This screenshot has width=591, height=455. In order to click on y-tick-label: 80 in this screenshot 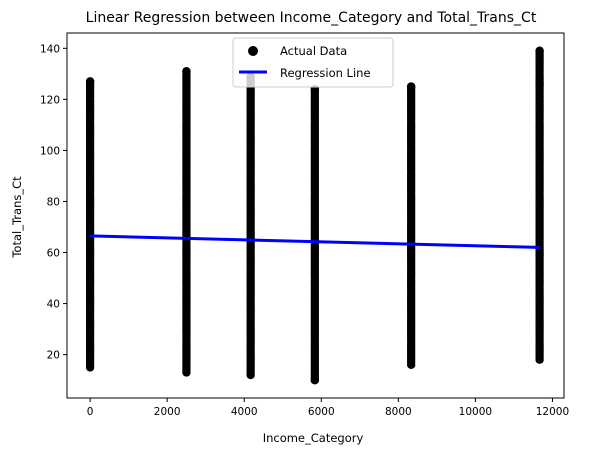, I will do `click(53, 202)`.